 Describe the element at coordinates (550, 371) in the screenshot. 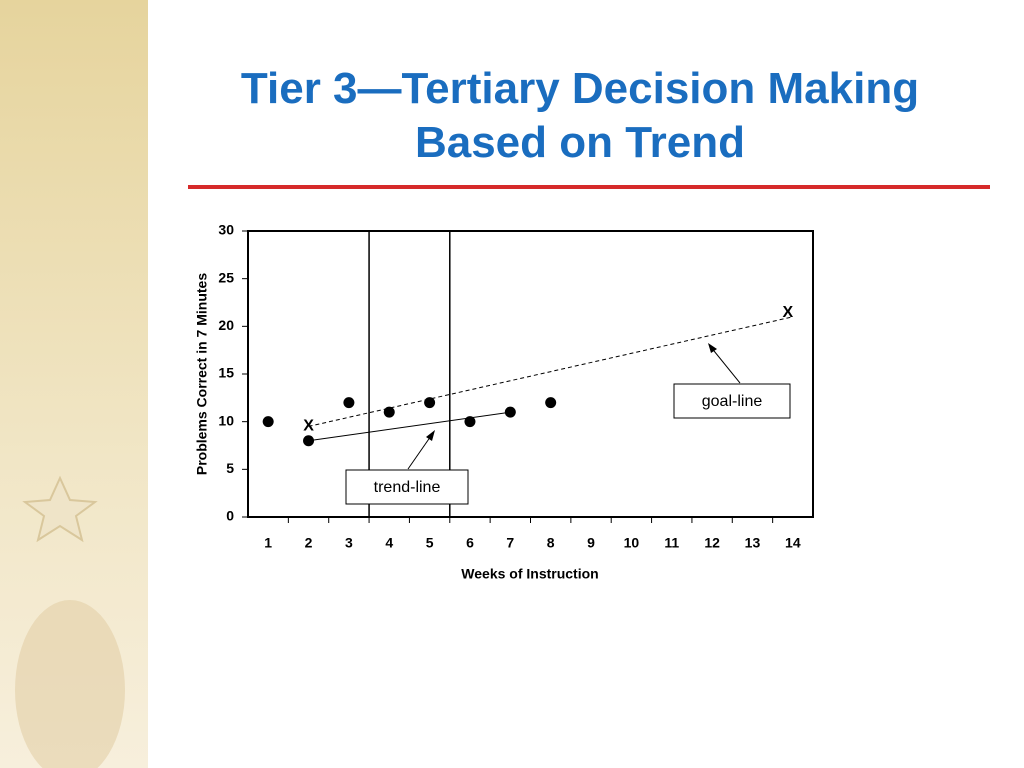

I see `goal-line` at that location.